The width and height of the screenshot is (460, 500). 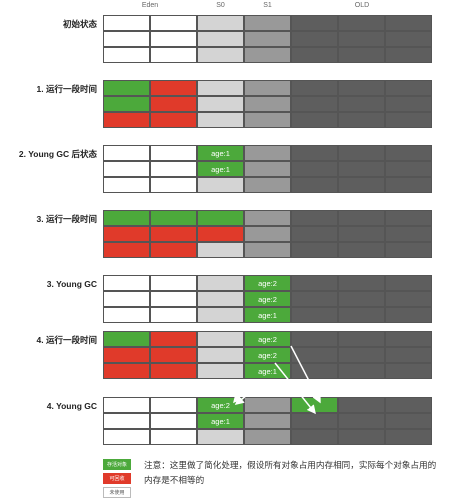 I want to click on memory-section: age:2 age:2 age:1, so click(x=268, y=299).